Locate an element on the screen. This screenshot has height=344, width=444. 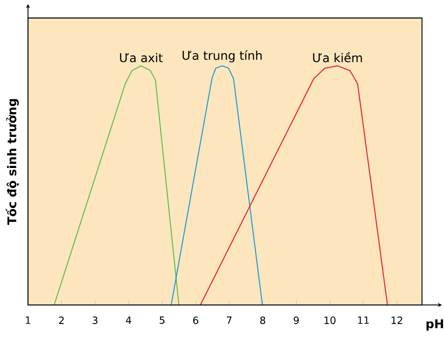
x-tick-label: 9 is located at coordinates (296, 320).